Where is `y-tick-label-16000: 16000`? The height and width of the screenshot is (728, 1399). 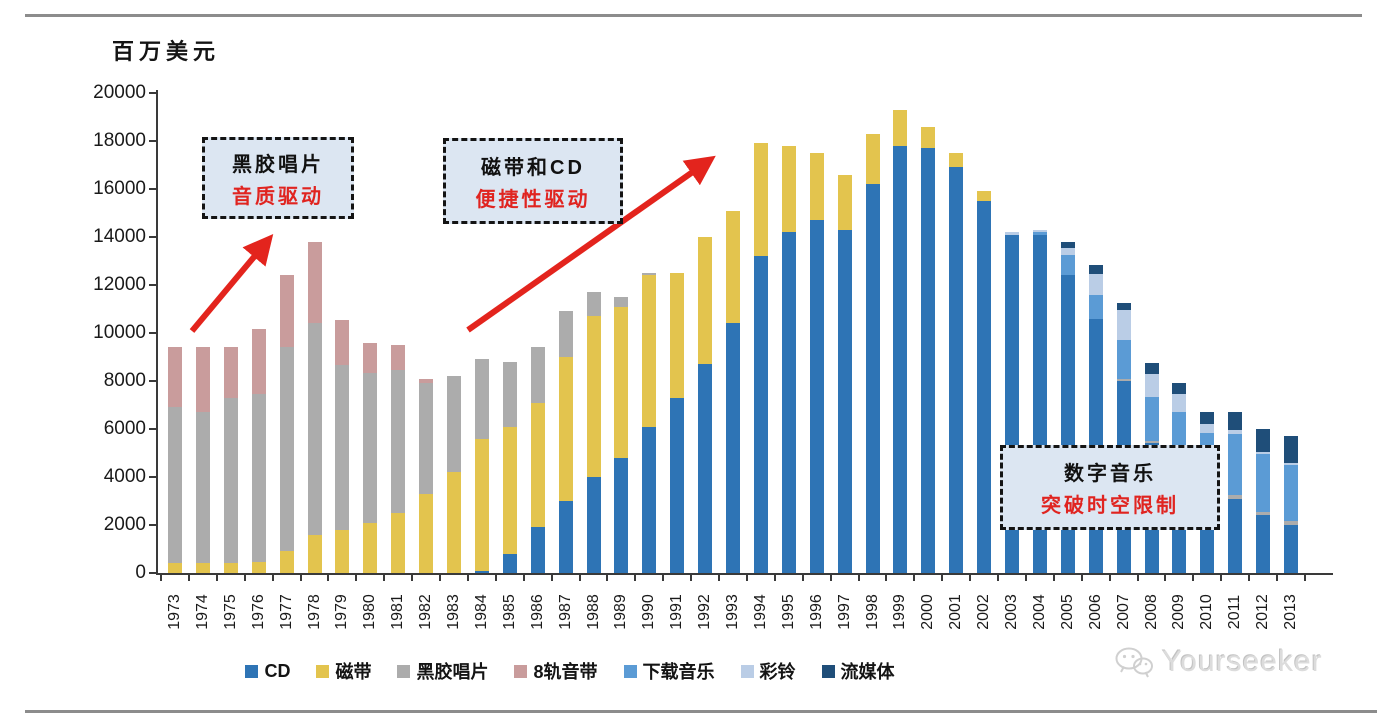
y-tick-label-16000: 16000 is located at coordinates (119, 188).